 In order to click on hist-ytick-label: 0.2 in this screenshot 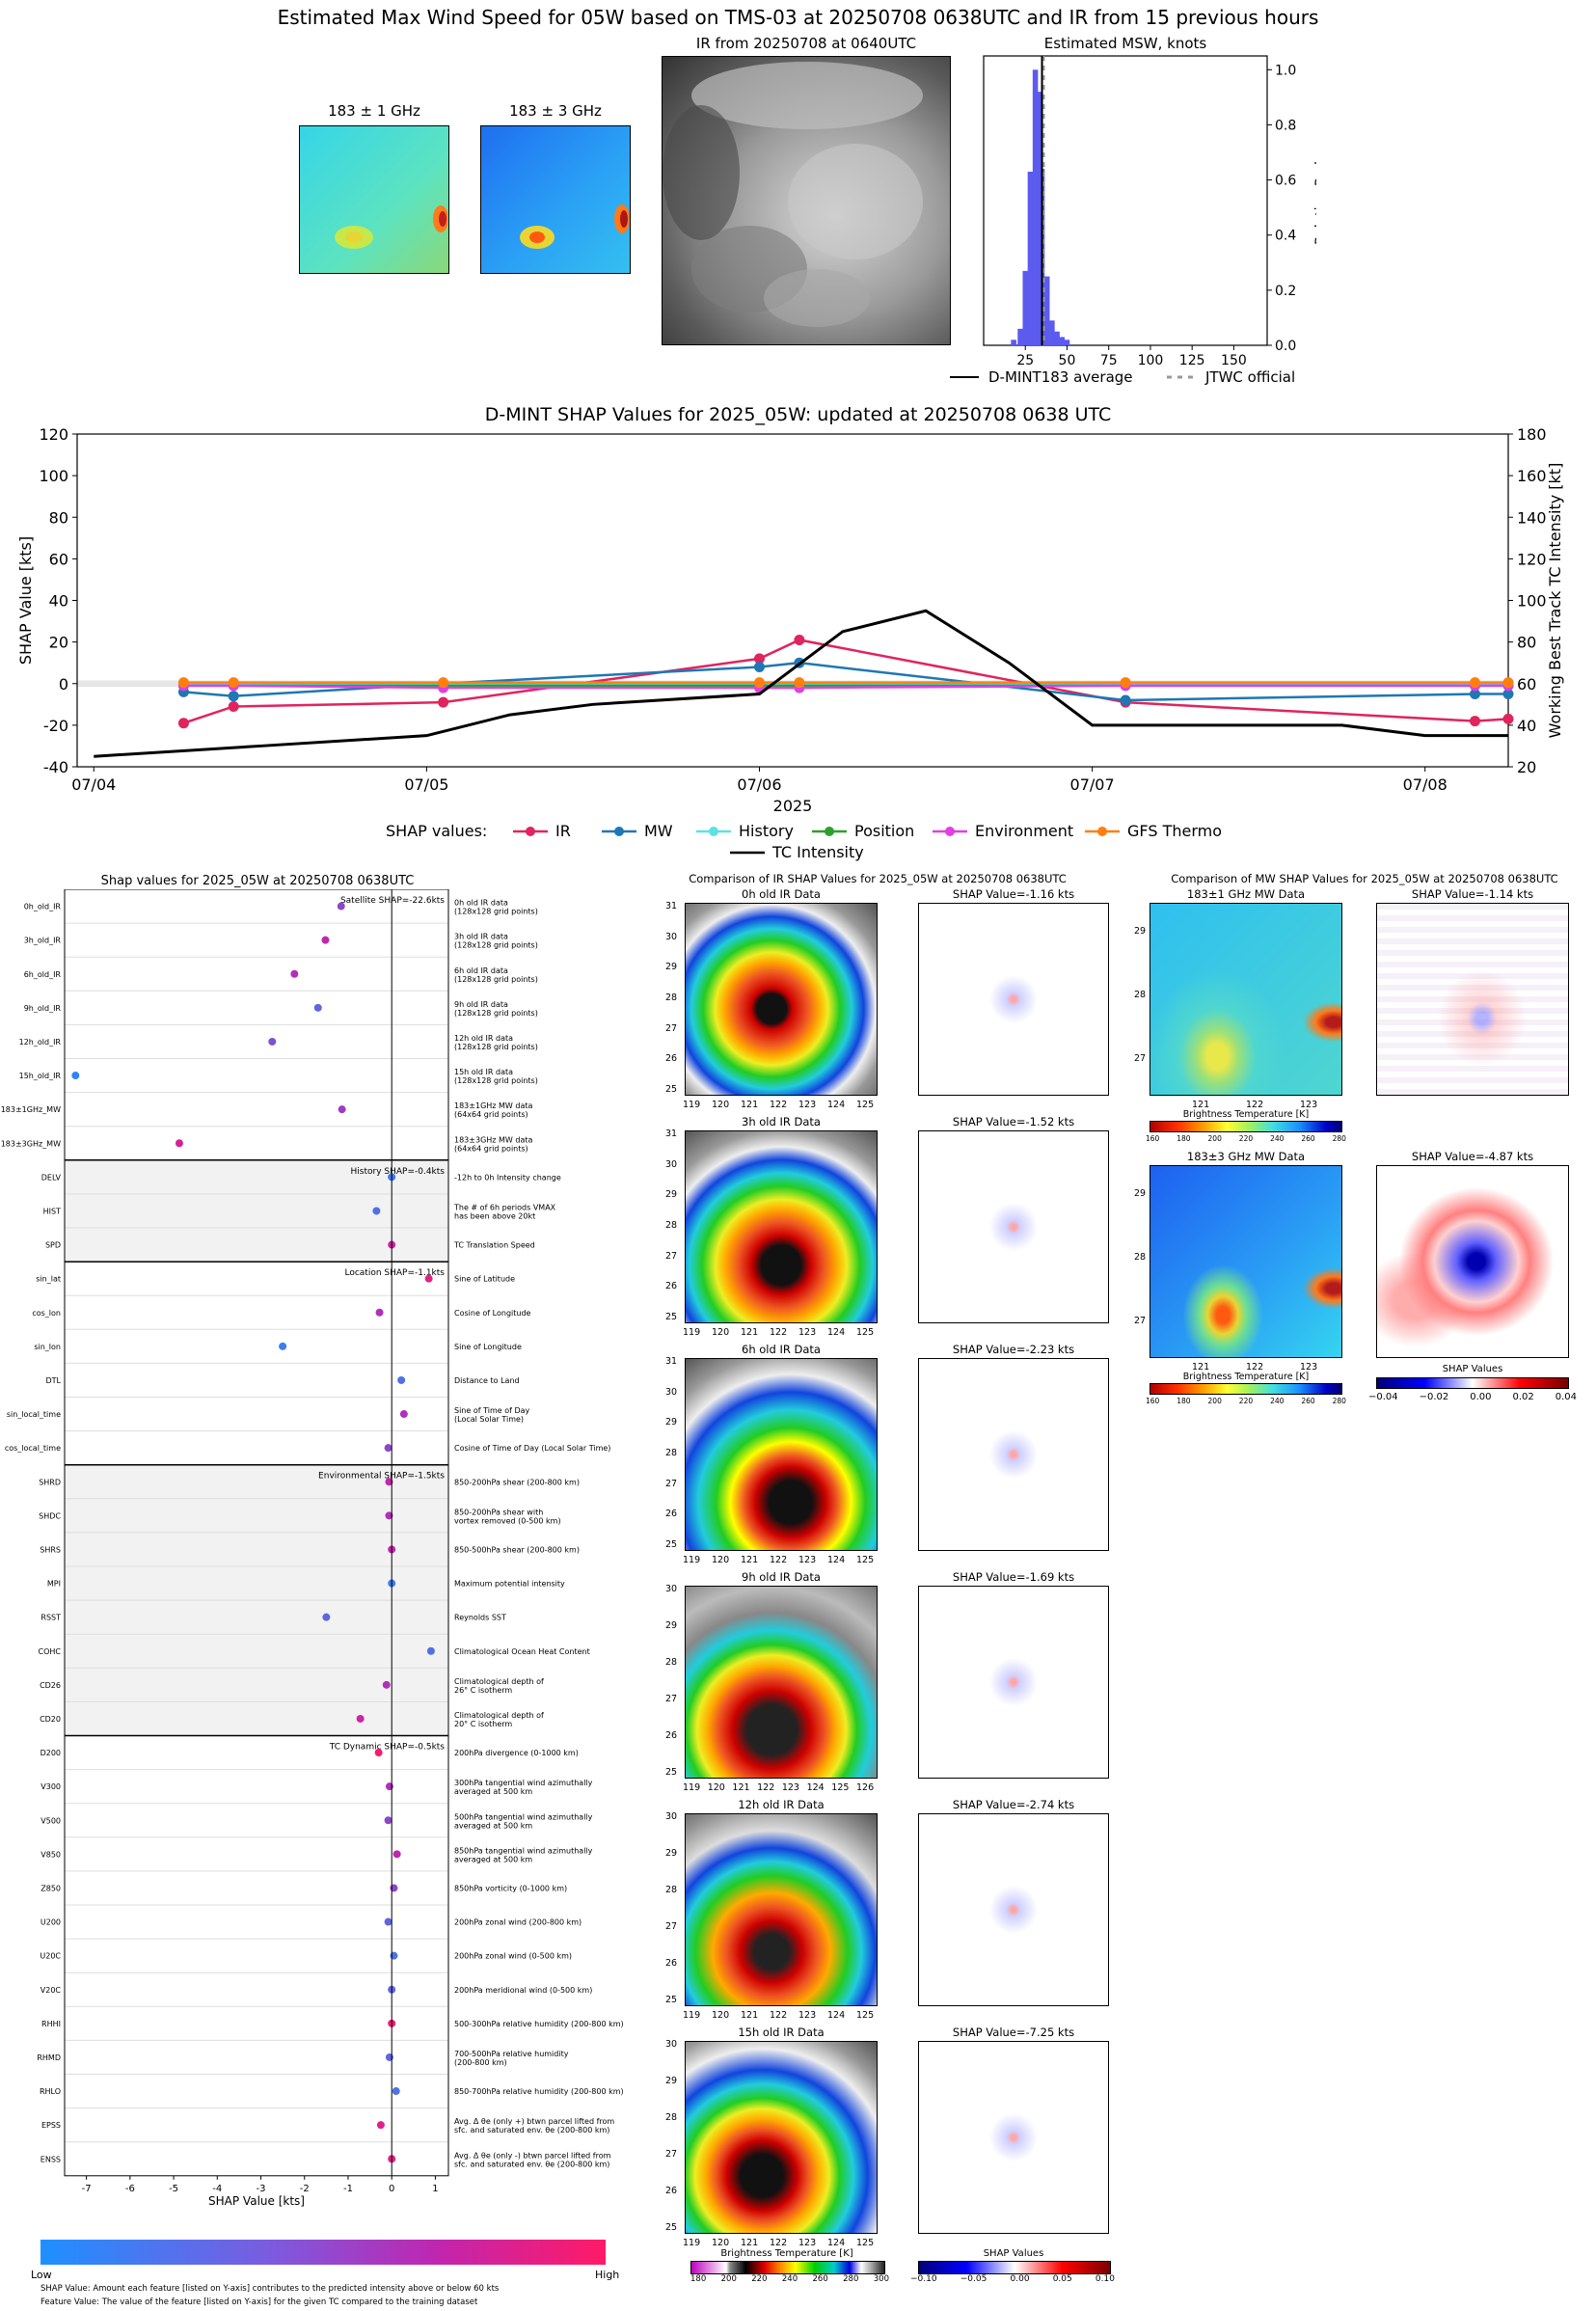, I will do `click(1286, 291)`.